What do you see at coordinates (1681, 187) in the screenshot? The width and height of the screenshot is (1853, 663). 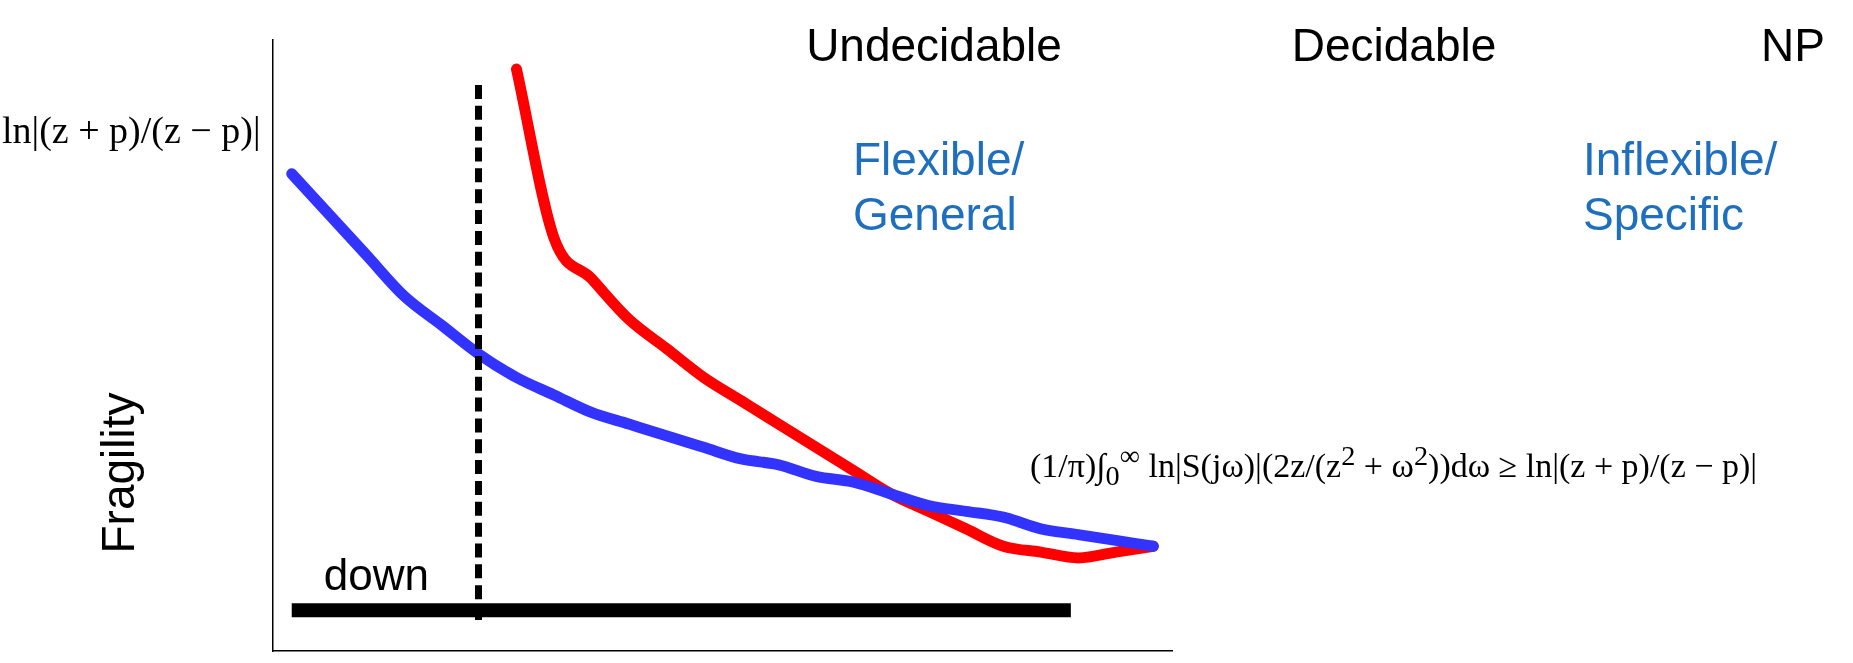 I see `text: Inflexible/ Specific` at bounding box center [1681, 187].